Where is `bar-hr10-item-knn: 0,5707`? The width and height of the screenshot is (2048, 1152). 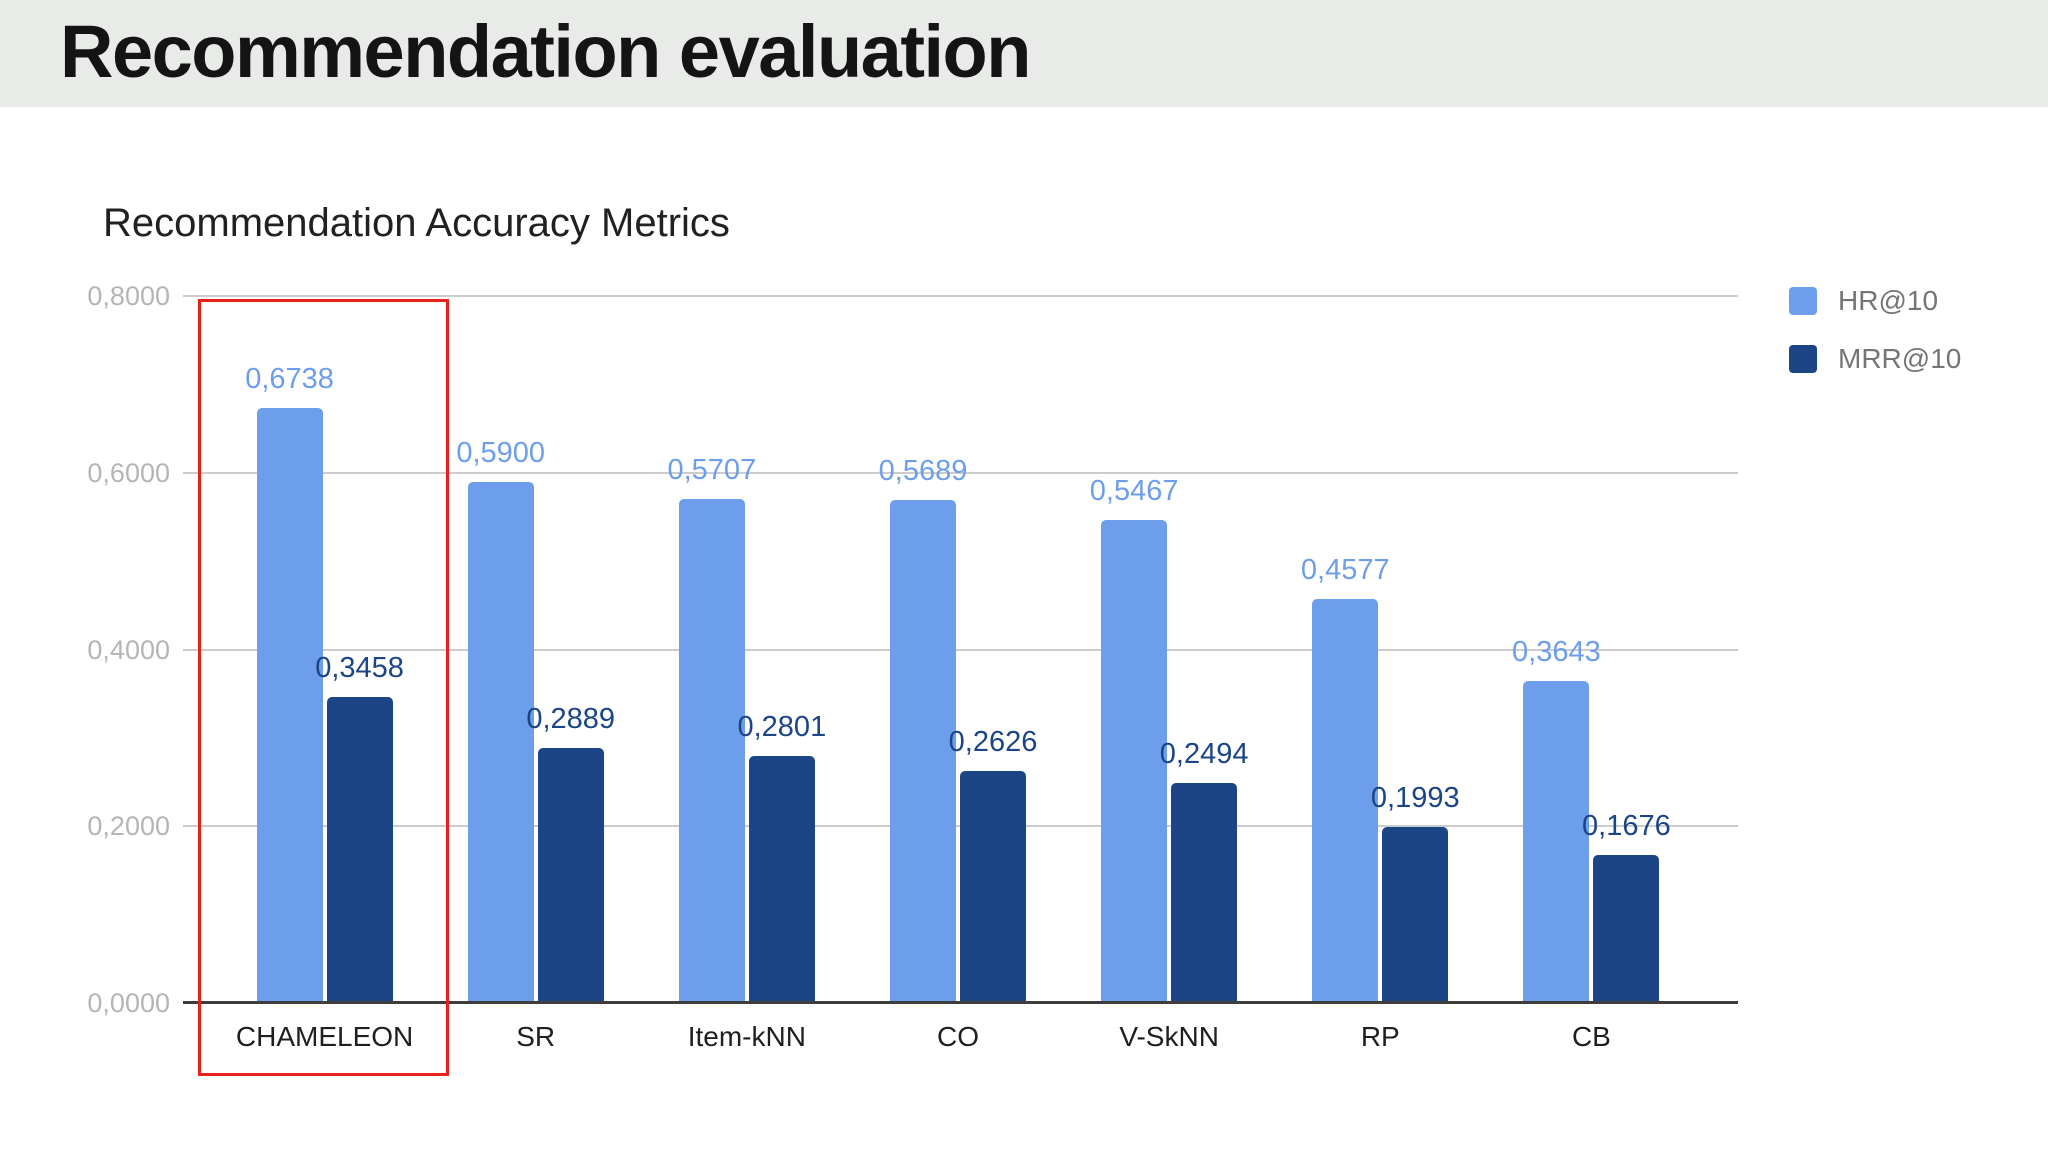 bar-hr10-item-knn: 0,5707 is located at coordinates (711, 728).